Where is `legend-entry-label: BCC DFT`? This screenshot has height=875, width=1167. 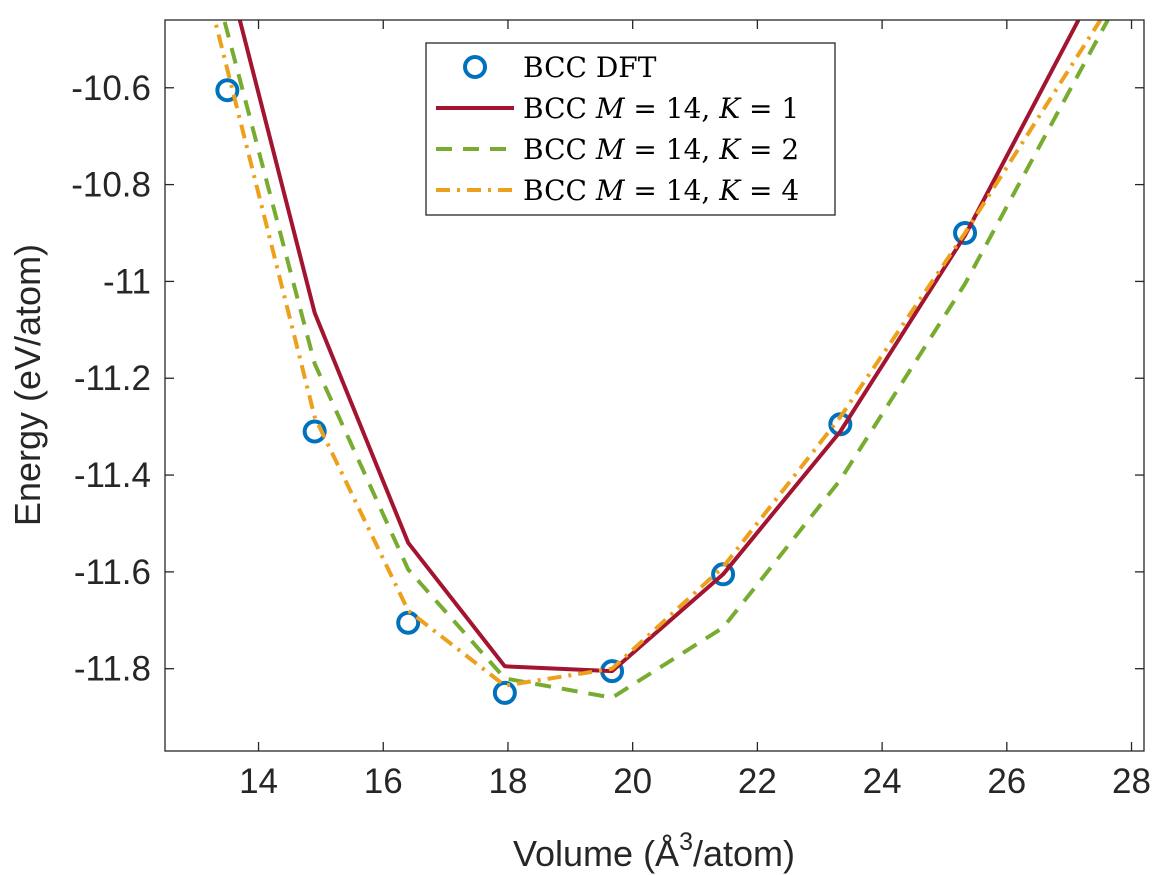 legend-entry-label: BCC DFT is located at coordinates (590, 67).